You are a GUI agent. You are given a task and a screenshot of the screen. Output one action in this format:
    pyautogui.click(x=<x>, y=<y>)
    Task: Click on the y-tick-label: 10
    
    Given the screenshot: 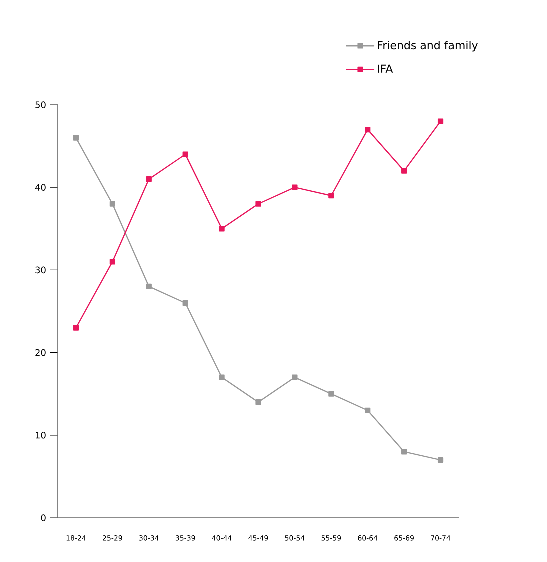 What is the action you would take?
    pyautogui.click(x=41, y=435)
    